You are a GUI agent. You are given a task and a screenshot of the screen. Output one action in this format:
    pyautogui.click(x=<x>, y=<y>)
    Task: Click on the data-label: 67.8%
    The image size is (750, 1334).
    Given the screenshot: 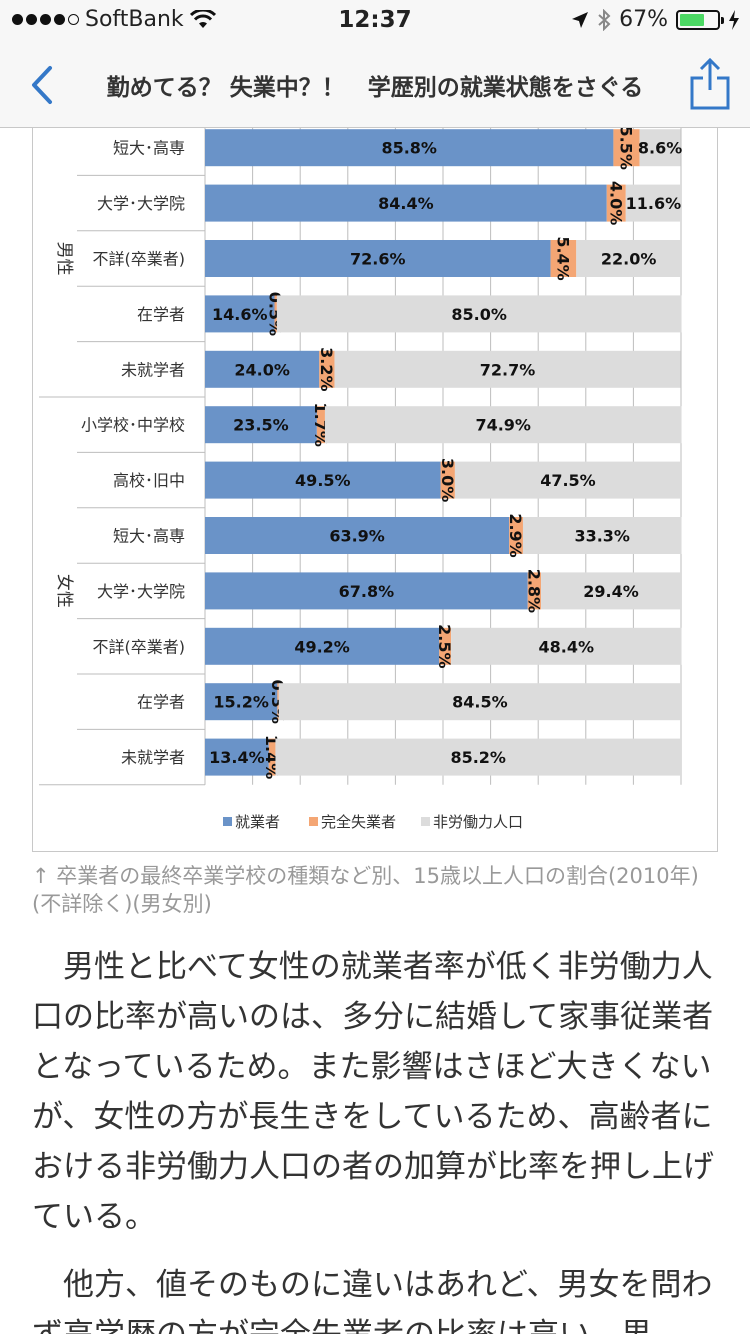 What is the action you would take?
    pyautogui.click(x=367, y=591)
    